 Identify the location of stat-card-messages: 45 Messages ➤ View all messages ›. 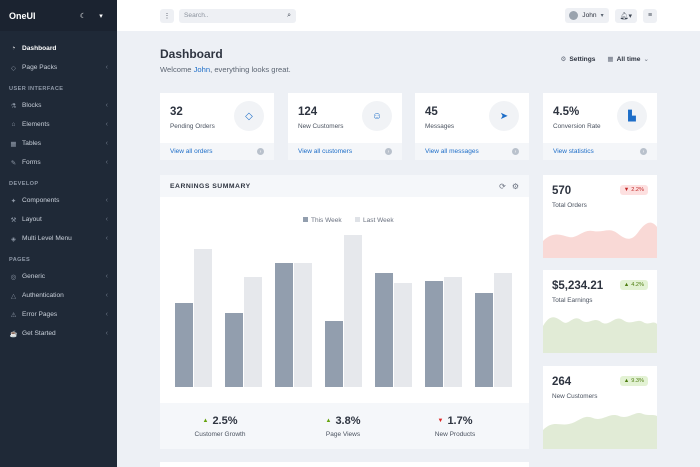
(472, 126).